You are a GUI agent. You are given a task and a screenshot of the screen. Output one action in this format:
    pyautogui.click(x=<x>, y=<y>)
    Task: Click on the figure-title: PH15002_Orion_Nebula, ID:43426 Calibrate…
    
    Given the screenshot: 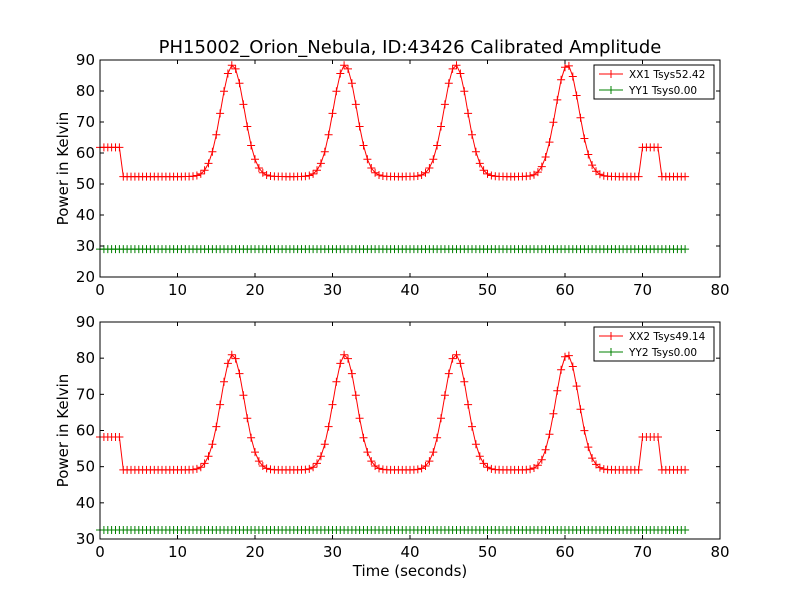 What is the action you would take?
    pyautogui.click(x=410, y=47)
    